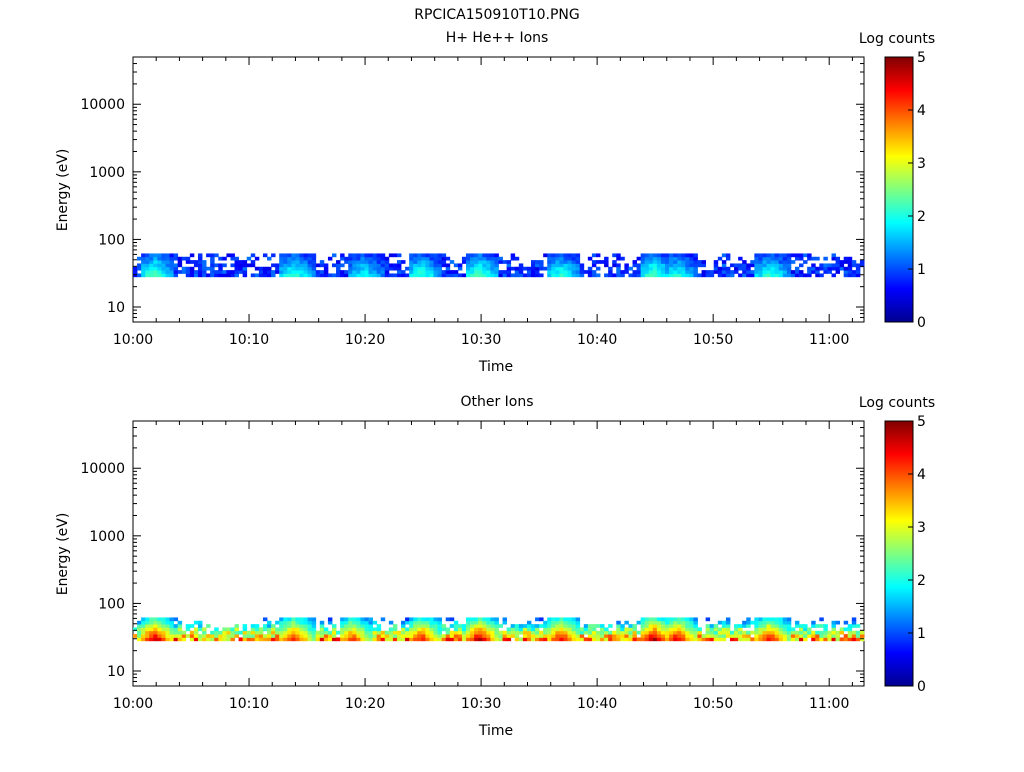 The image size is (1024, 772). What do you see at coordinates (921, 528) in the screenshot?
I see `colorbar-tick-label: 3` at bounding box center [921, 528].